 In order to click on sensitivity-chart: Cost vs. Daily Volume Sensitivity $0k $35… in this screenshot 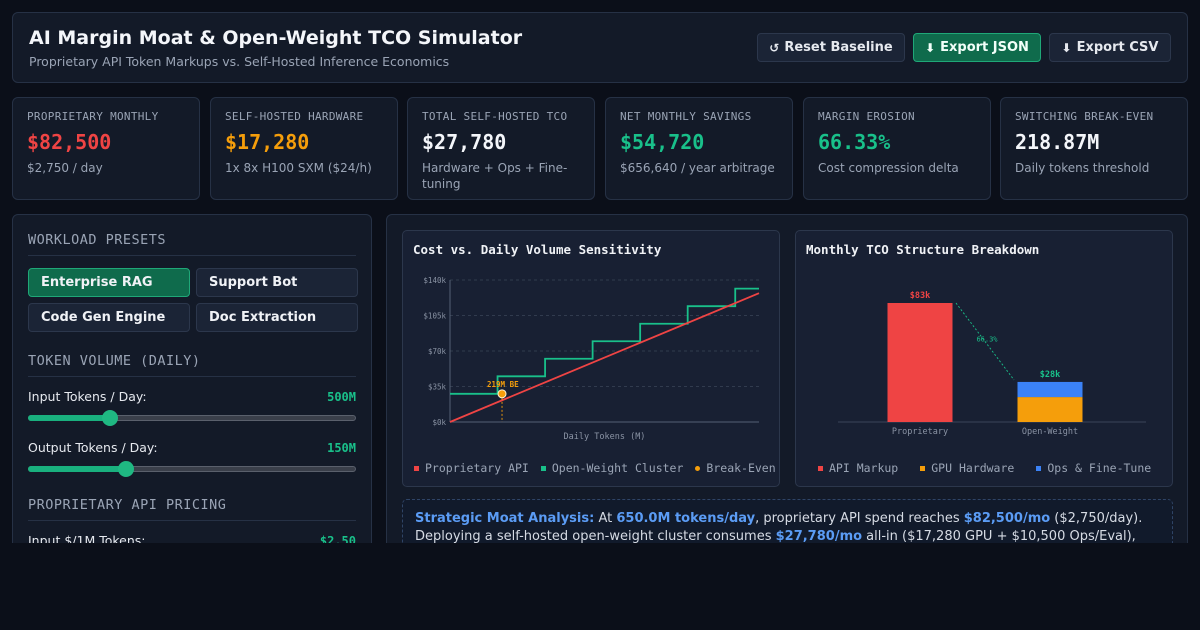, I will do `click(591, 358)`.